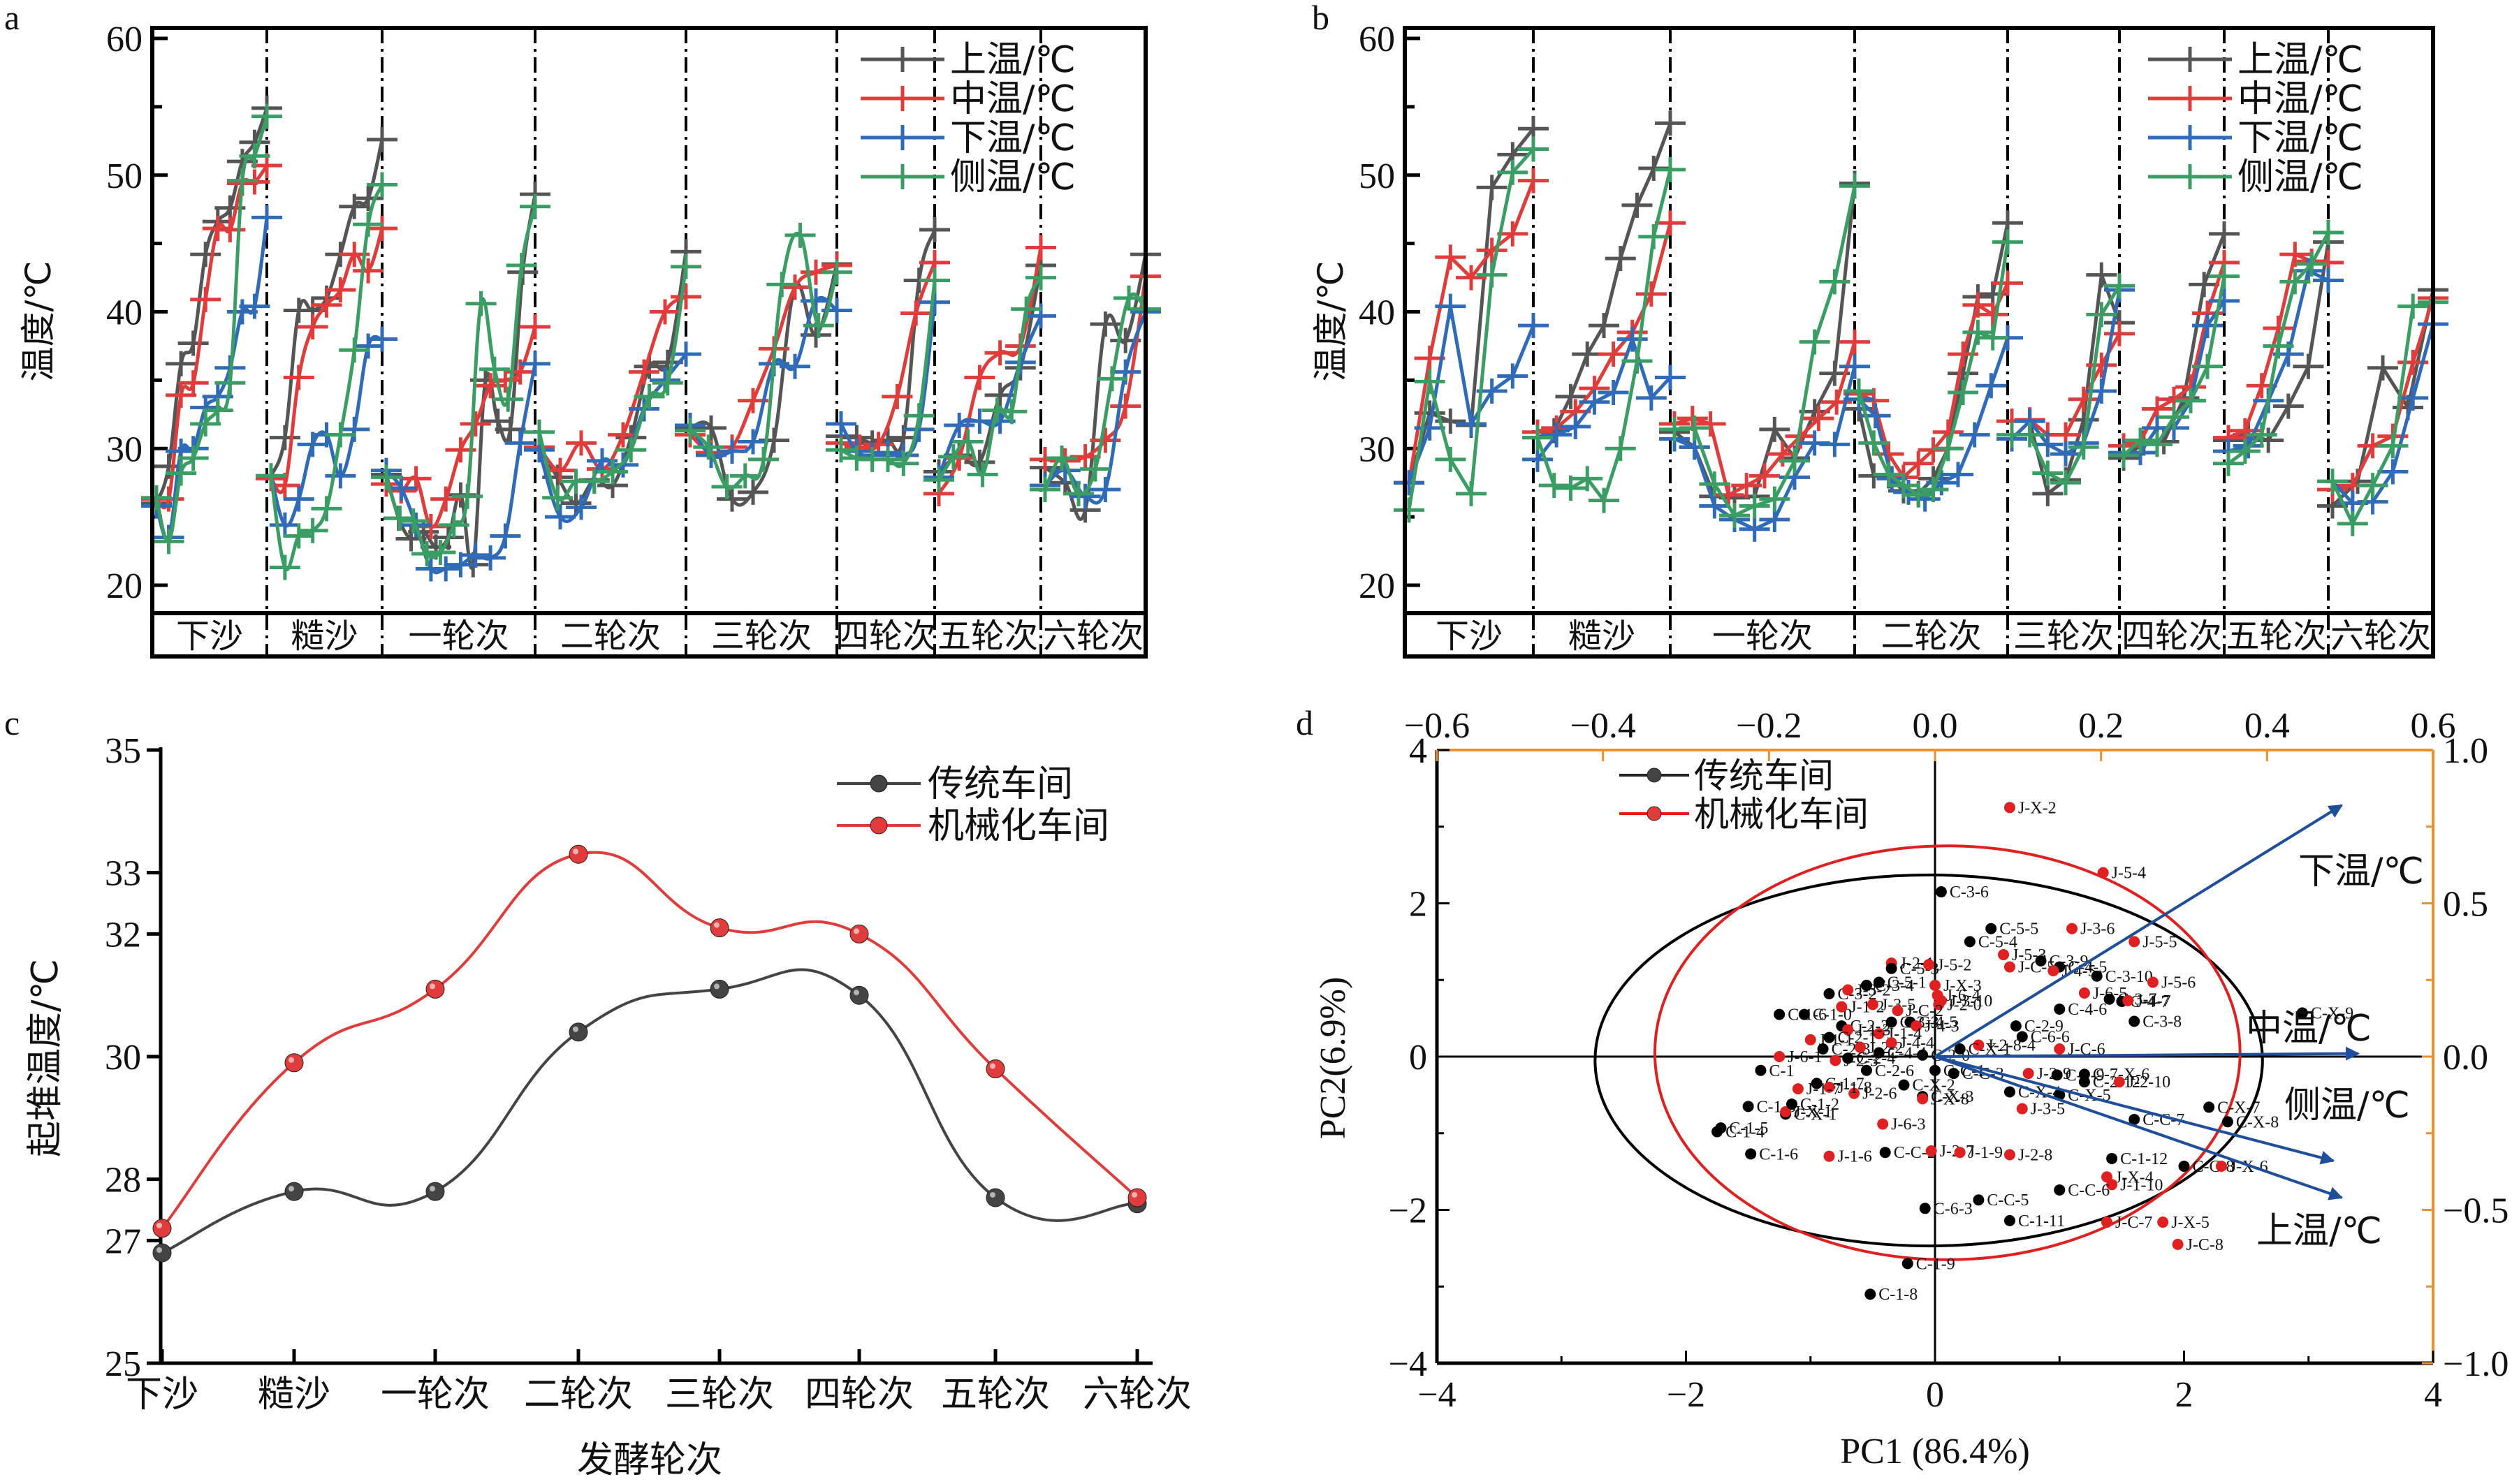 The width and height of the screenshot is (2519, 1484). Describe the element at coordinates (2153, 1035) in the screenshot. I see `loading-arrow: 中温/℃` at that location.